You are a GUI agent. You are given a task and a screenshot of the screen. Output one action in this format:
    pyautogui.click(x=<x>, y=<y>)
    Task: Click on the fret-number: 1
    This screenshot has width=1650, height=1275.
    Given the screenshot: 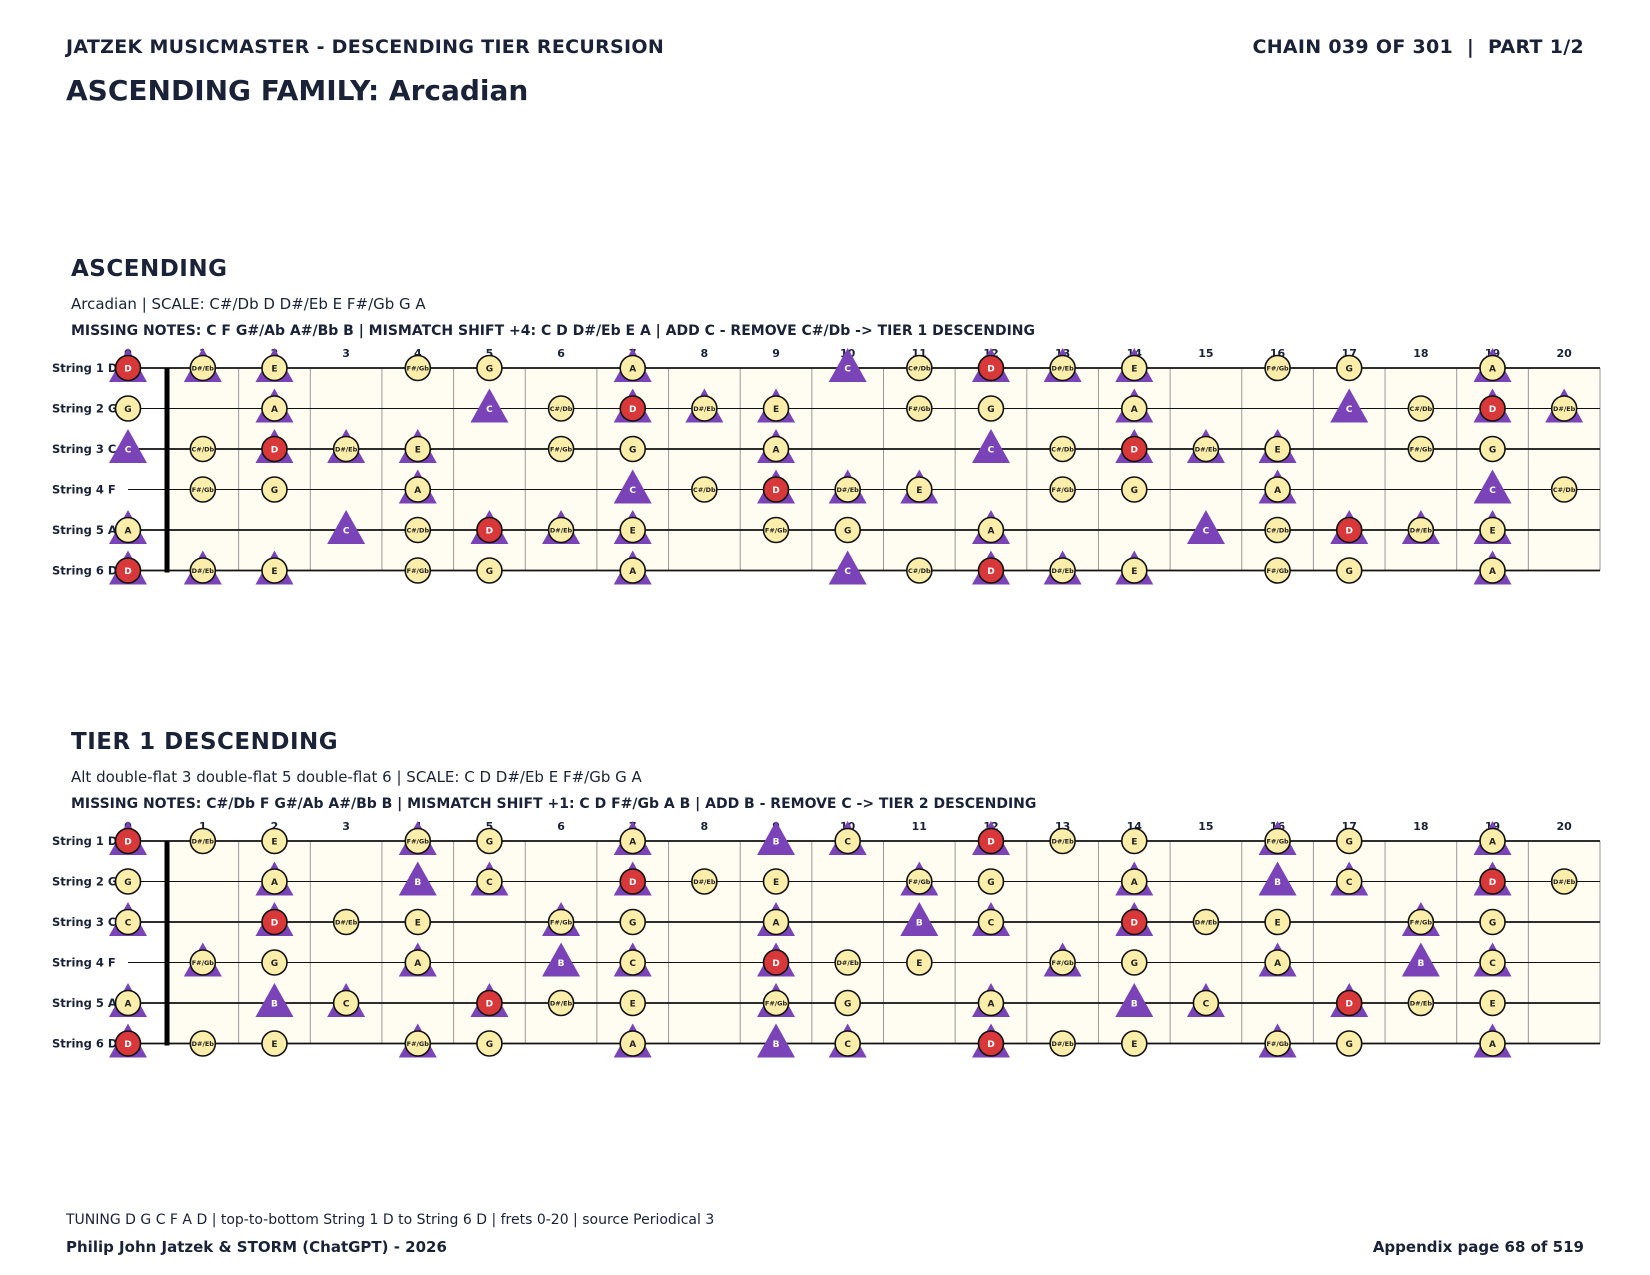 What is the action you would take?
    pyautogui.click(x=203, y=826)
    